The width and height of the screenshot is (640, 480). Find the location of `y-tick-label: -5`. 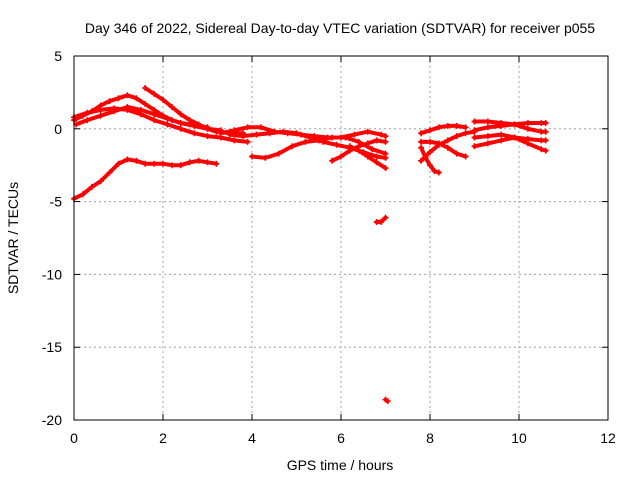

y-tick-label: -5 is located at coordinates (56, 202).